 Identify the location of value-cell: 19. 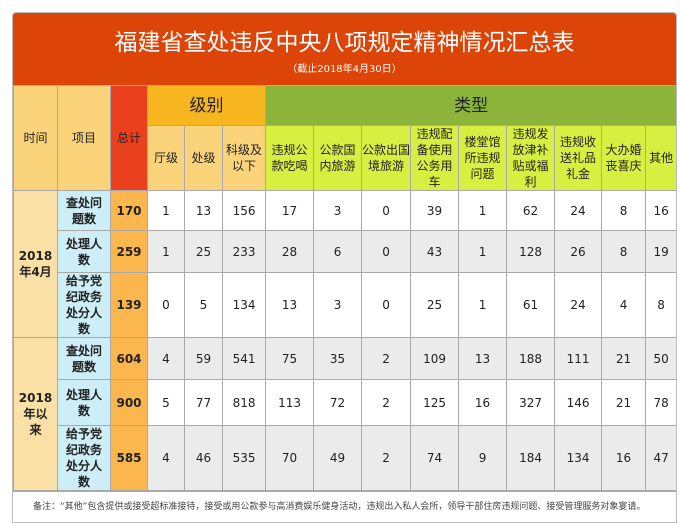
(660, 251).